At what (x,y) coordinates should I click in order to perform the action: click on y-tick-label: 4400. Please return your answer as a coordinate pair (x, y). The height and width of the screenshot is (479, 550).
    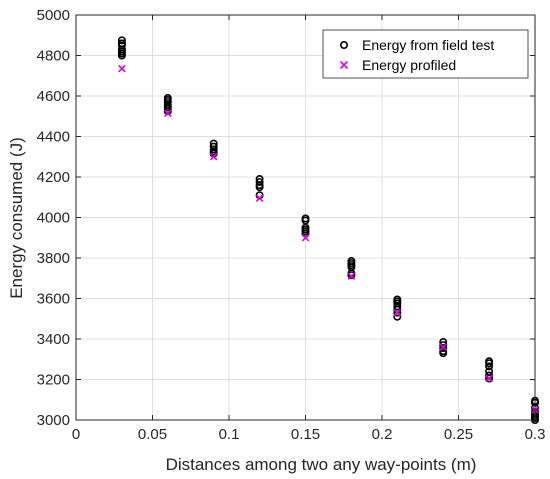
    Looking at the image, I should click on (53, 137).